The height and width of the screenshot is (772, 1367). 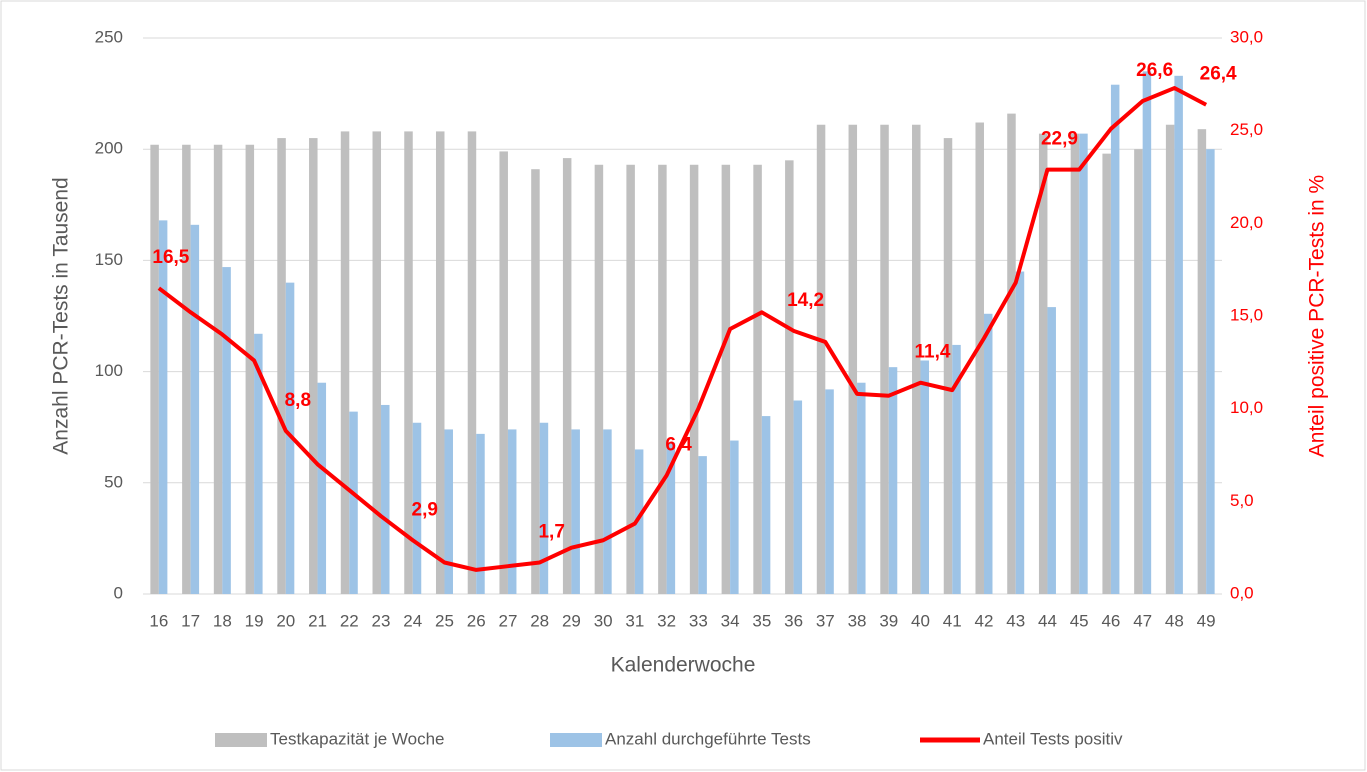 What do you see at coordinates (539, 620) in the screenshot?
I see `x-tick-label: 28` at bounding box center [539, 620].